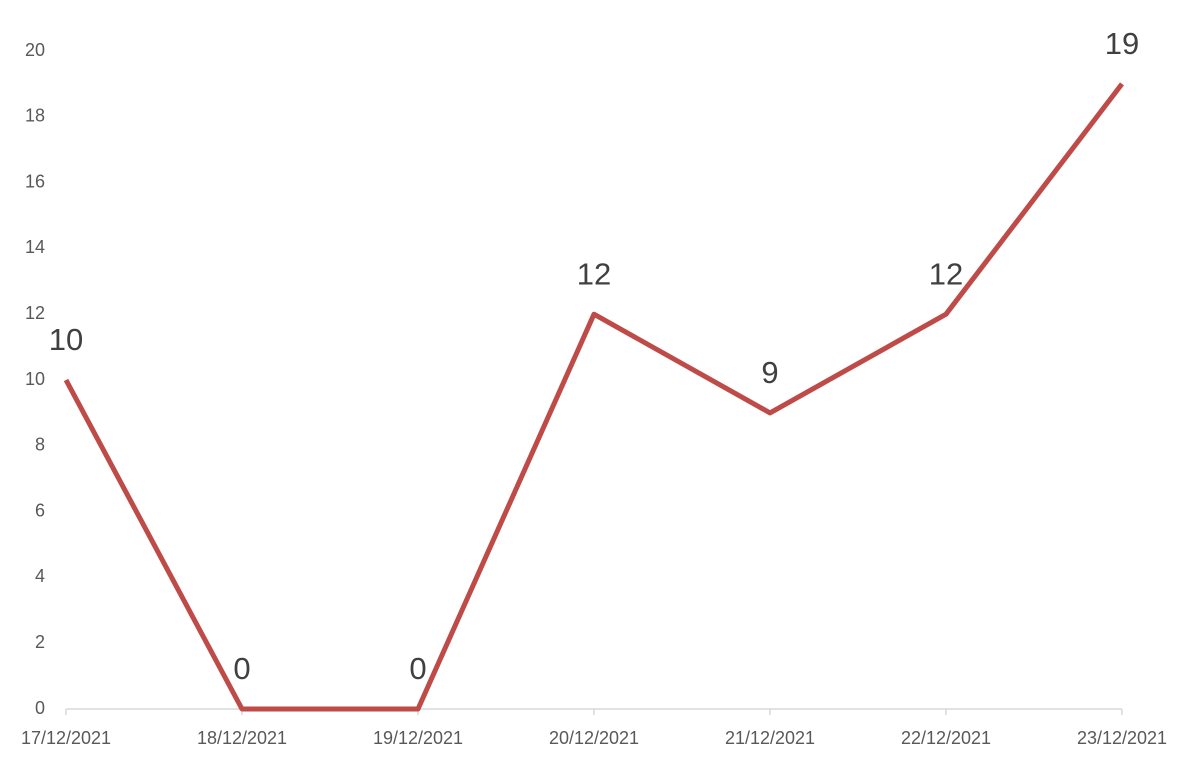  I want to click on x-tick-label: 22/12/2021, so click(946, 738).